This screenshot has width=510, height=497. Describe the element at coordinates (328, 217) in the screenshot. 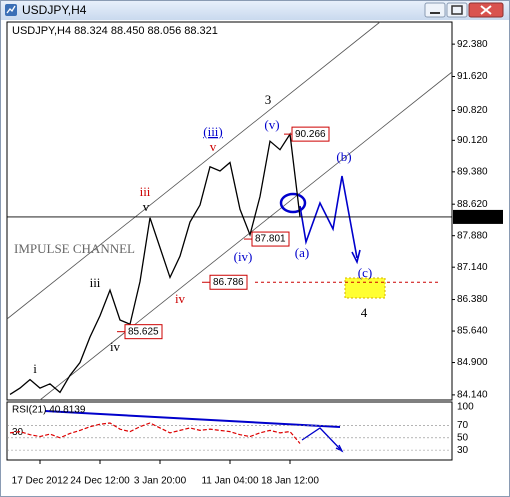

I see `projection-path` at that location.